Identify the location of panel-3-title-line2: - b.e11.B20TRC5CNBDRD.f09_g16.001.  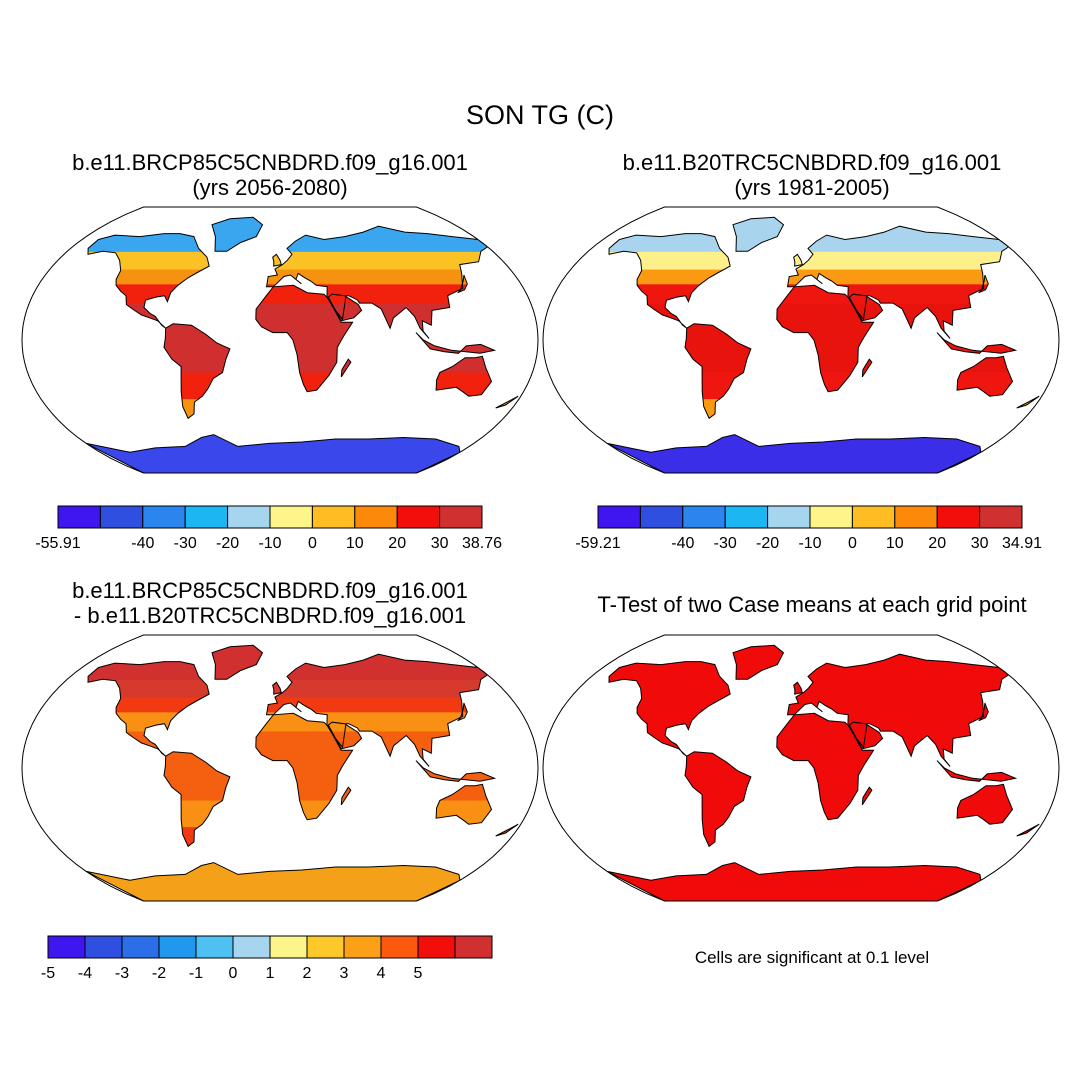
(270, 615).